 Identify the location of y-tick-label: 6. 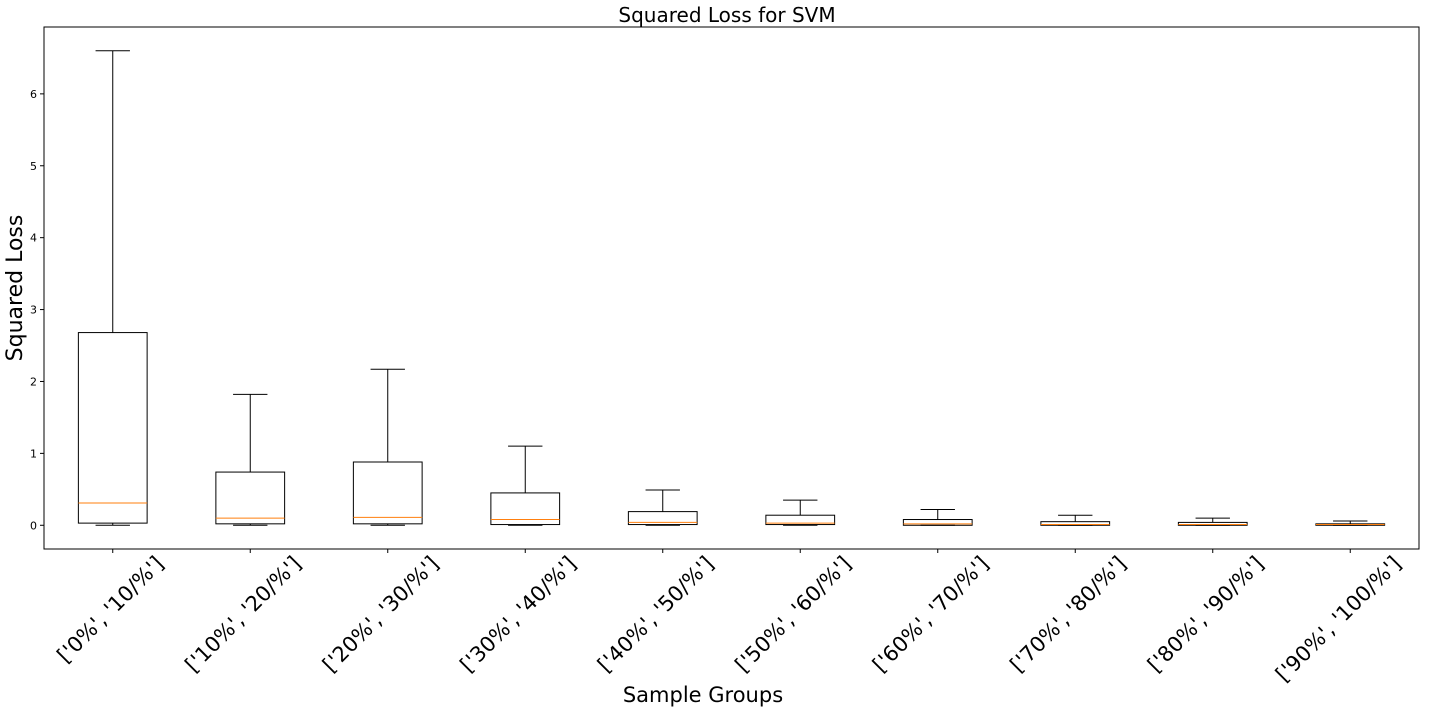
(33, 94).